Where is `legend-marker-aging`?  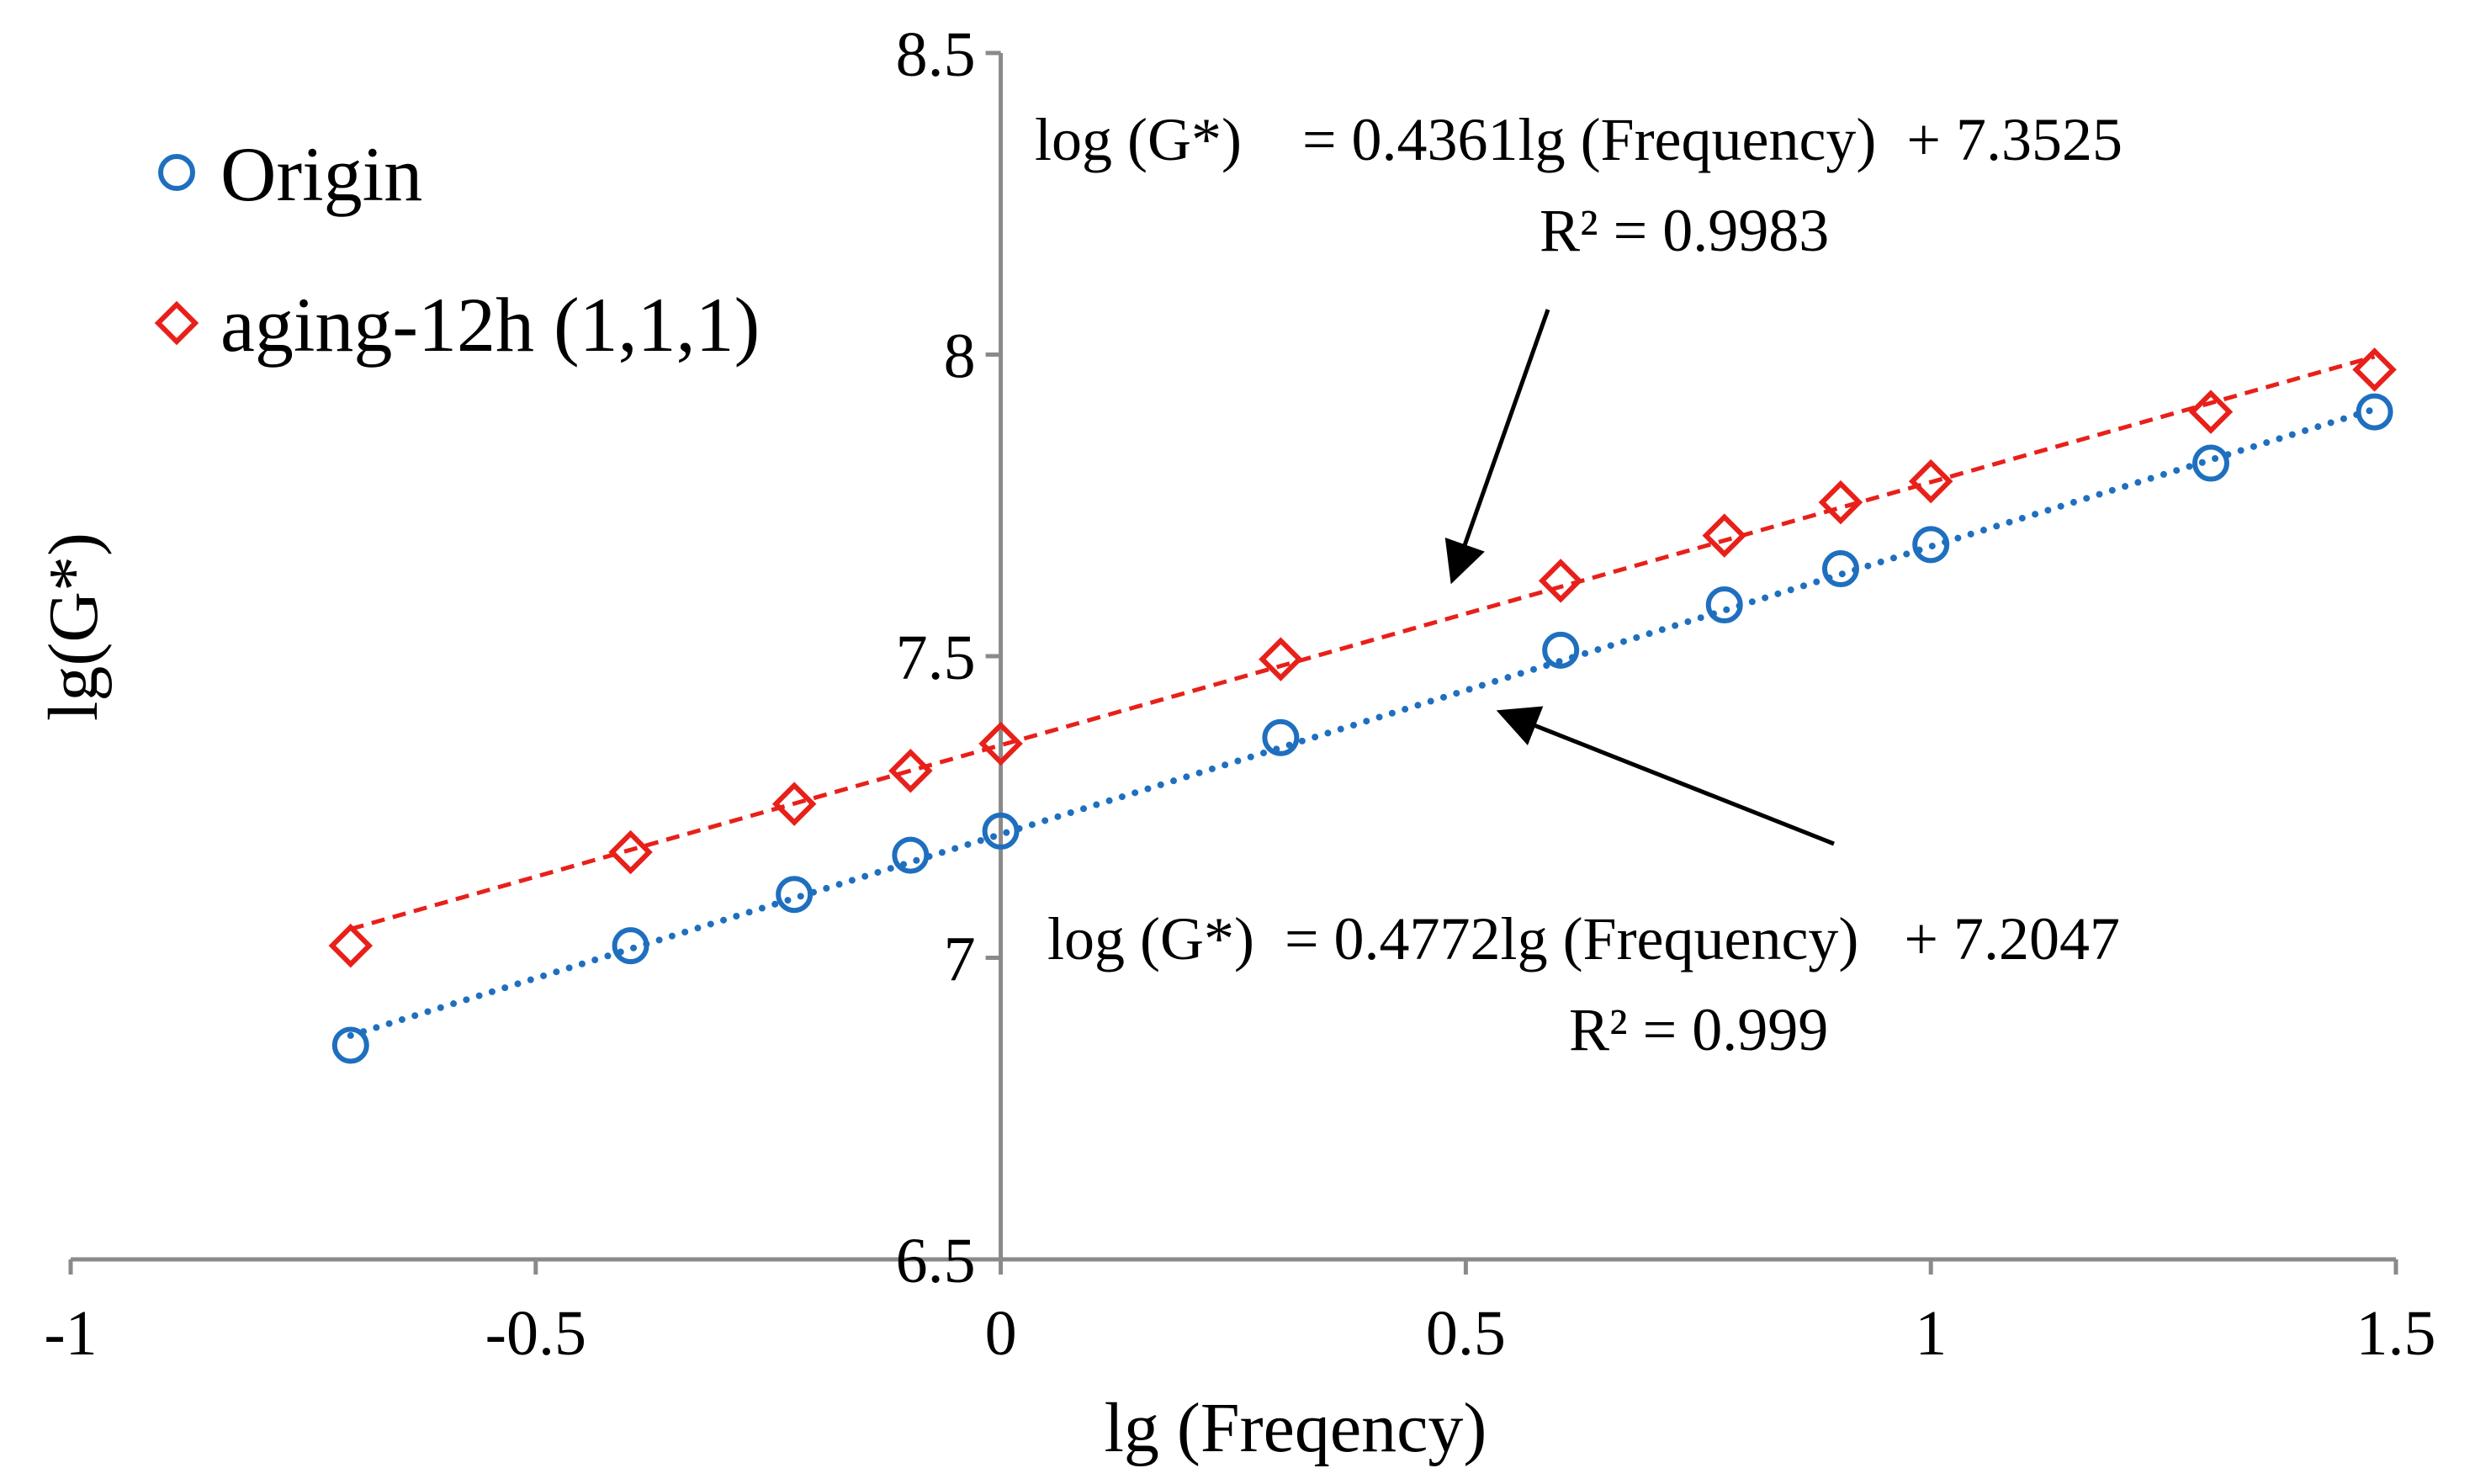 legend-marker-aging is located at coordinates (177, 323).